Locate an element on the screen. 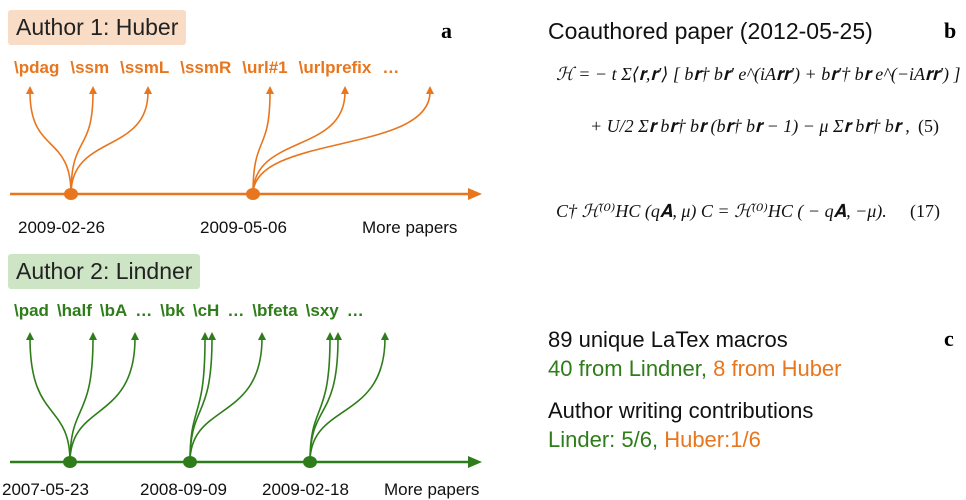 The image size is (966, 500). stat-line: 40 from Lindner, 8 from Huber is located at coordinates (695, 369).